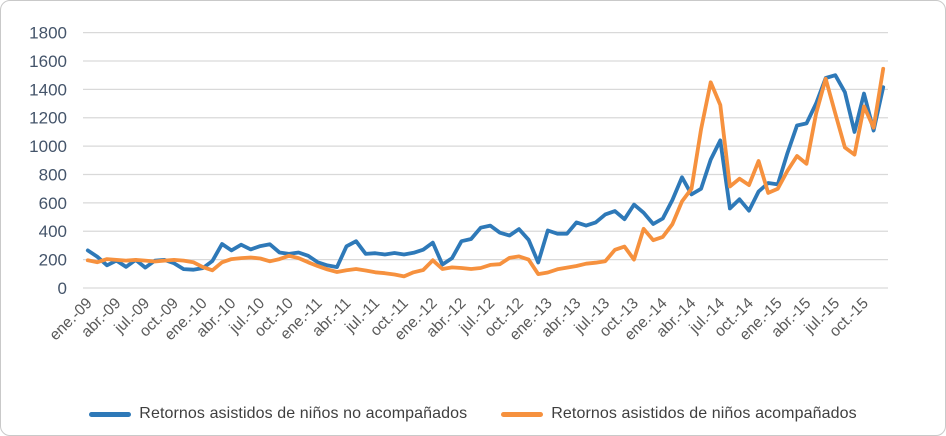  I want to click on legend-item-acompanados: Retornos asistidos de niños acompañados, so click(679, 414).